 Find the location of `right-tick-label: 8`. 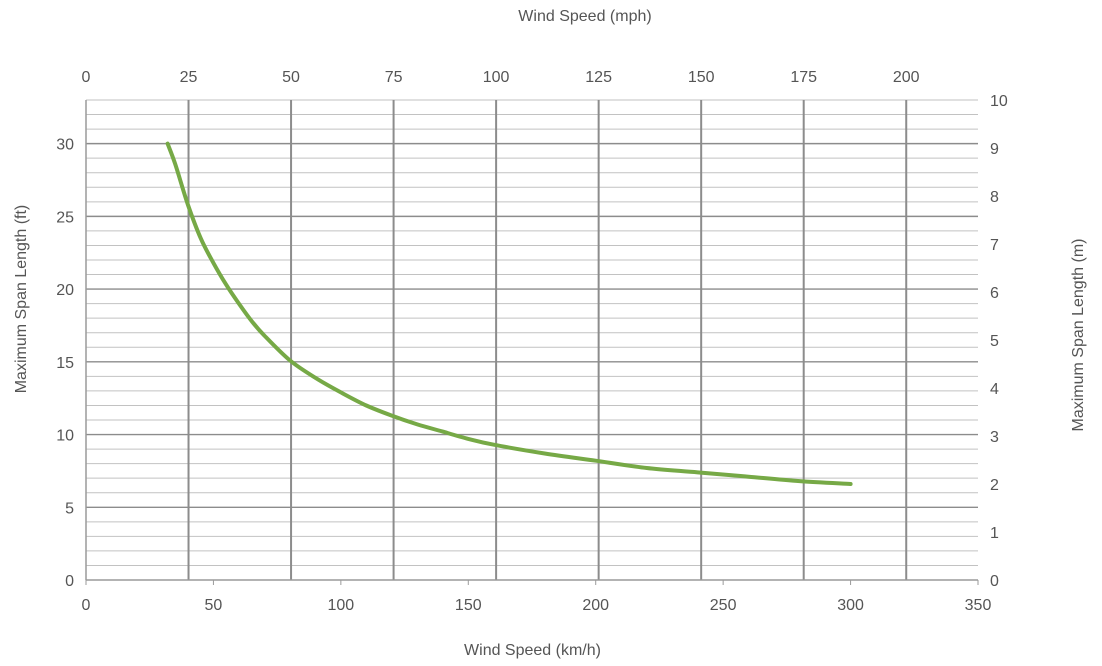

right-tick-label: 8 is located at coordinates (994, 197).